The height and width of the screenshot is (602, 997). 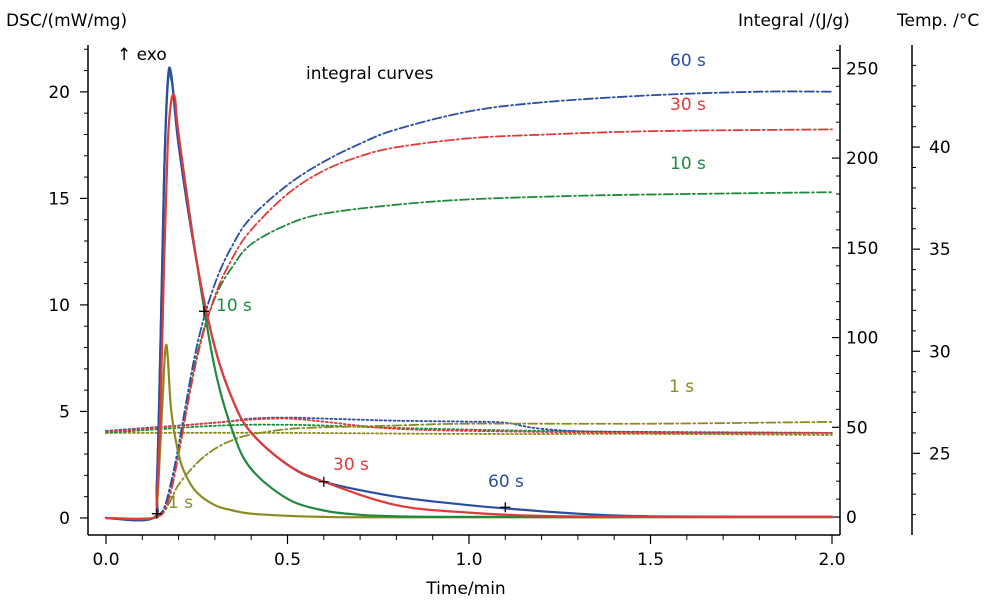 I want to click on temp-tick-label: 30, so click(x=940, y=352).